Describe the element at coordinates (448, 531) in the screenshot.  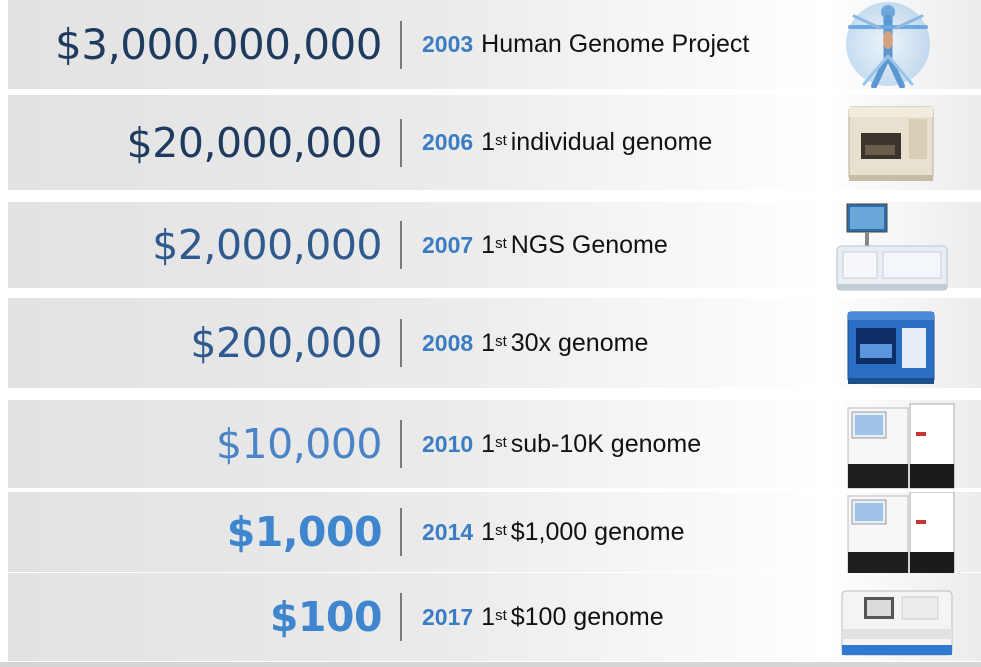
I see `year-label: 2014` at that location.